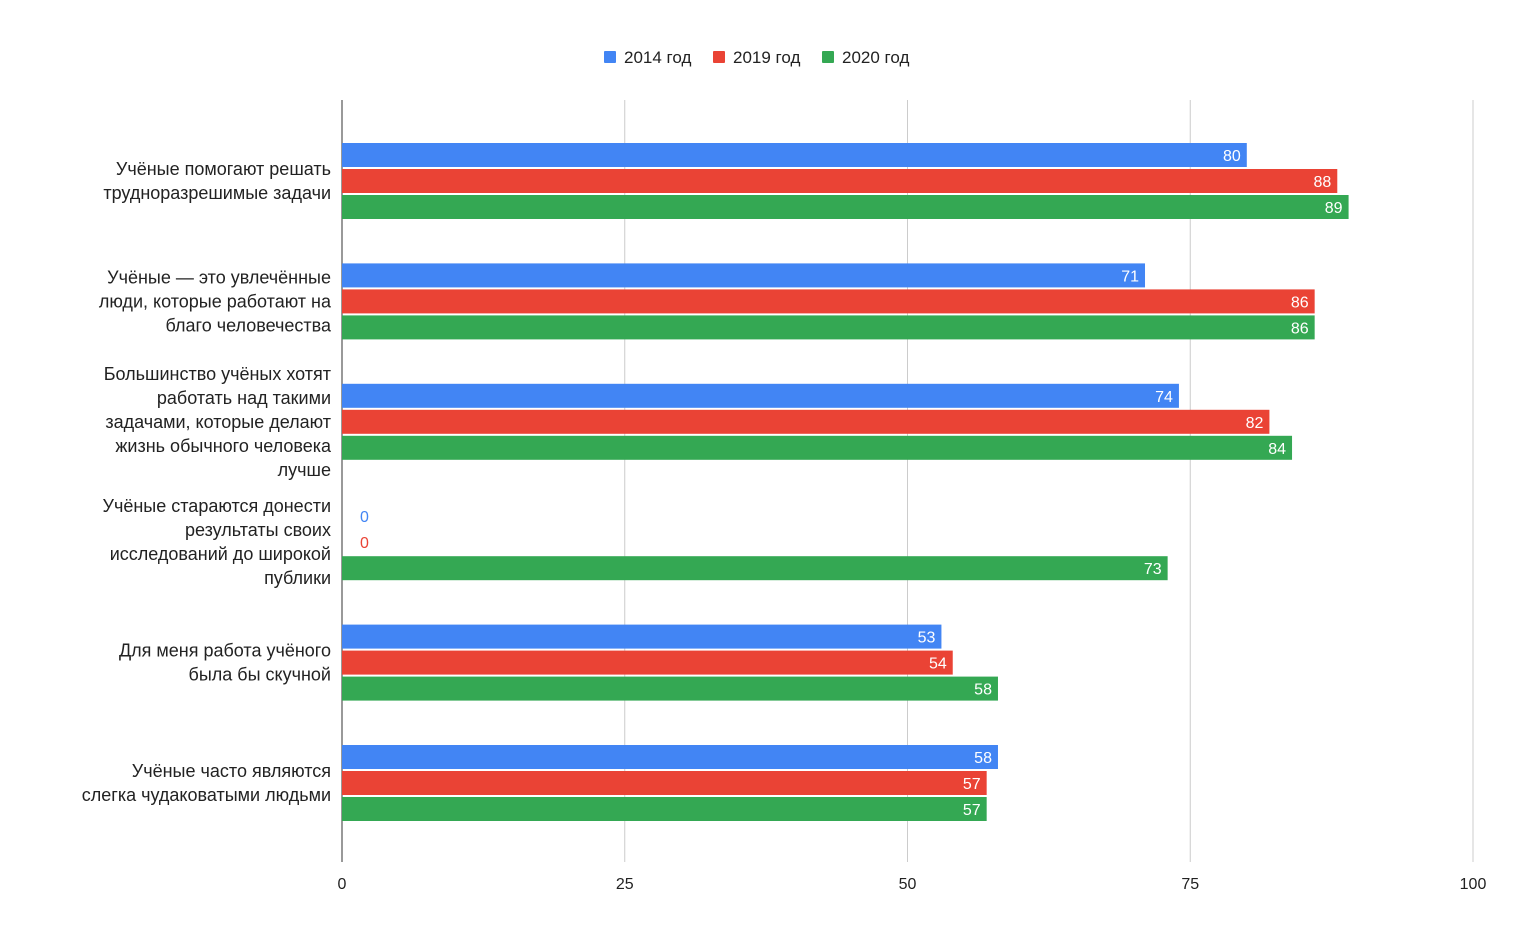 Image resolution: width=1521 pixels, height=941 pixels. Describe the element at coordinates (1232, 156) in the screenshot. I see `value-label-1-series-1: 80` at that location.